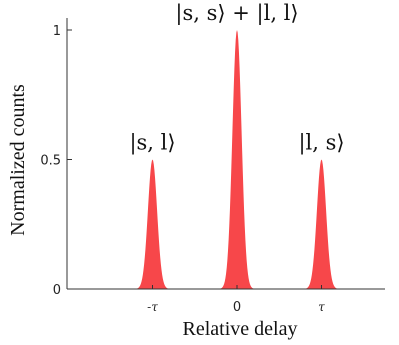 The image size is (399, 345). I want to click on y-tick-label-1: 0.5, so click(50, 161).